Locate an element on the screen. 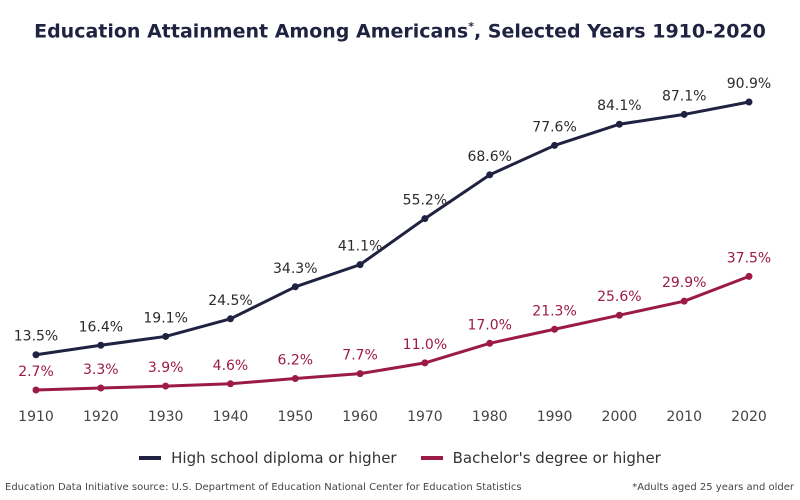 This screenshot has width=800, height=500. data-label: 90.9% is located at coordinates (749, 84).